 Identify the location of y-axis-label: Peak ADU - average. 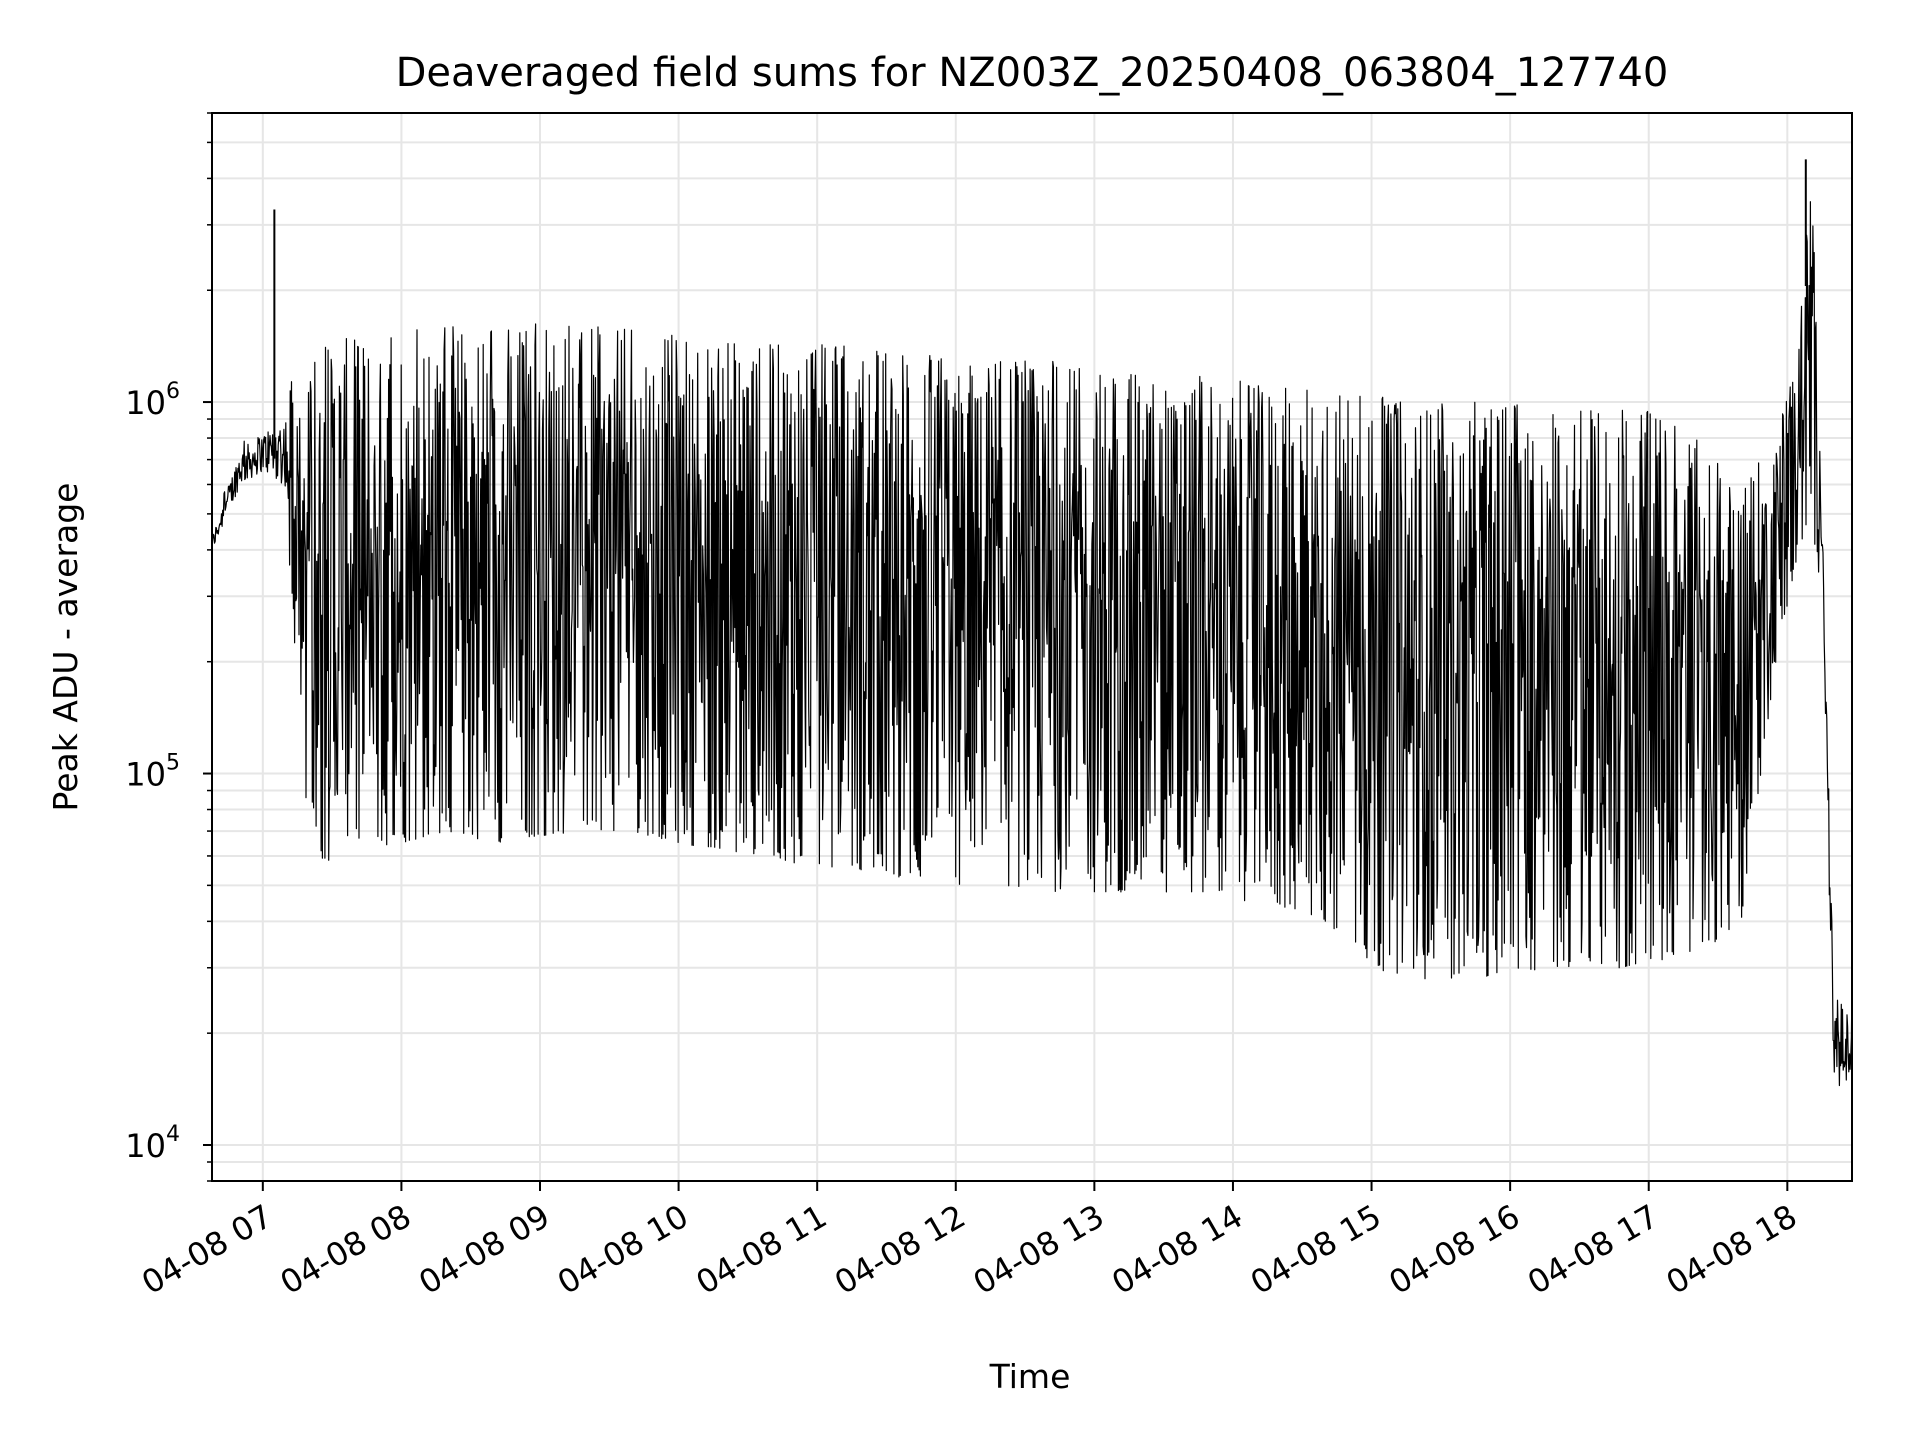
(65, 647).